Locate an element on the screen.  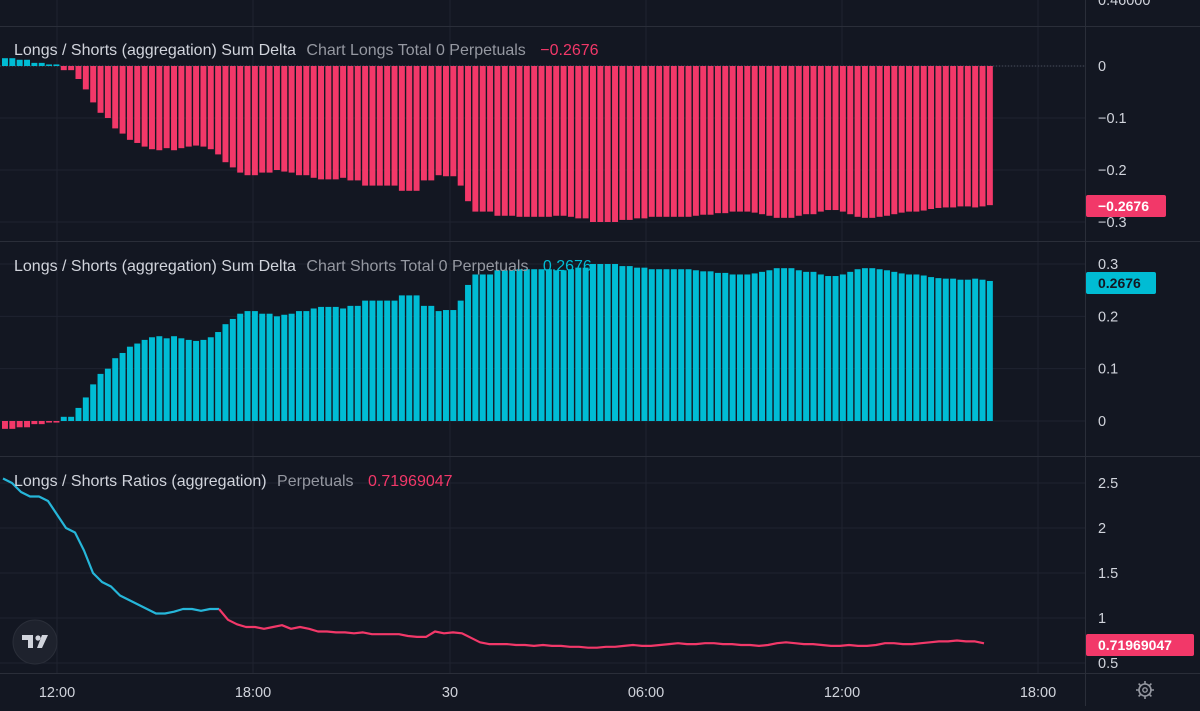
legend-sub: Chart Longs Total 0 Perpetuals is located at coordinates (415, 50).